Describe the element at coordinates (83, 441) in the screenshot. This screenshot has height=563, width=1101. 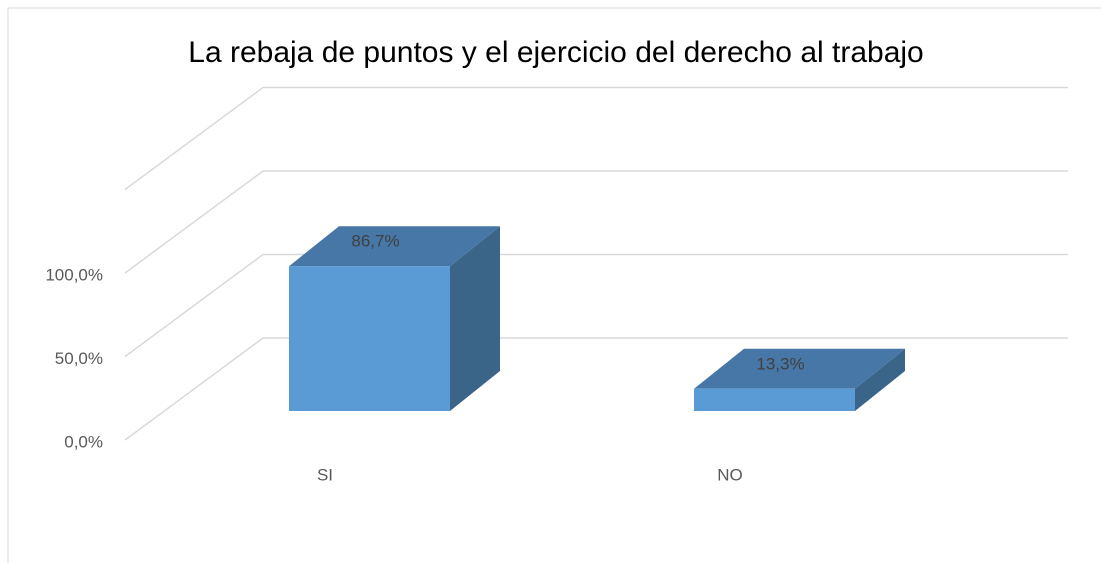
I see `y-tick-label: 0,0%` at that location.